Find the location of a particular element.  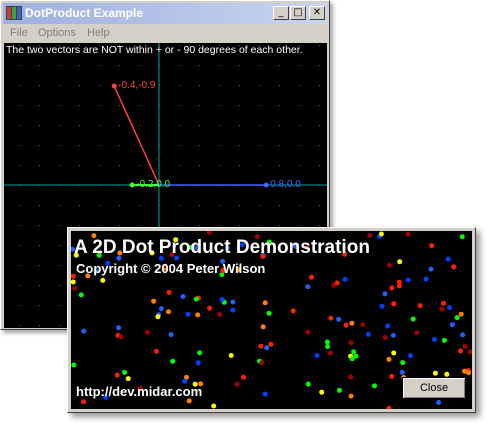

menu-options: Options is located at coordinates (57, 33).